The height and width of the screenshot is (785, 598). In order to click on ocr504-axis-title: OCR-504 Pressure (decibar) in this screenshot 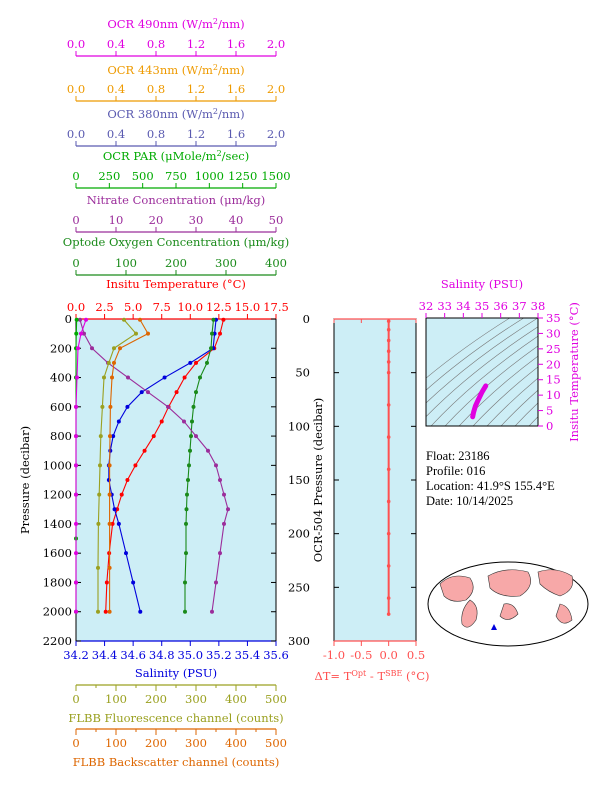, I will do `click(318, 480)`.